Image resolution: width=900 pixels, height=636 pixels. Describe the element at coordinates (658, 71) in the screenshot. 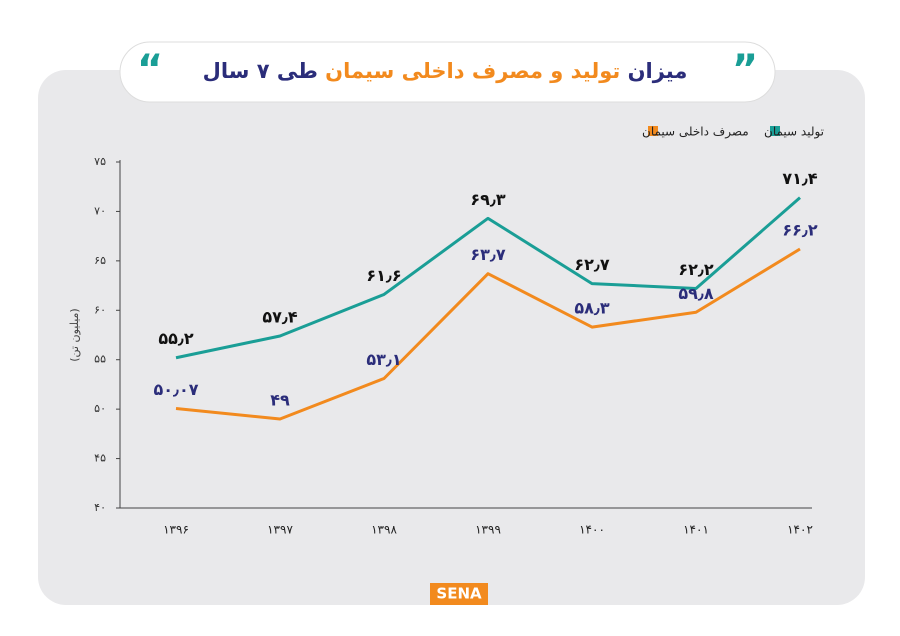

I see `title-part: میزان` at that location.